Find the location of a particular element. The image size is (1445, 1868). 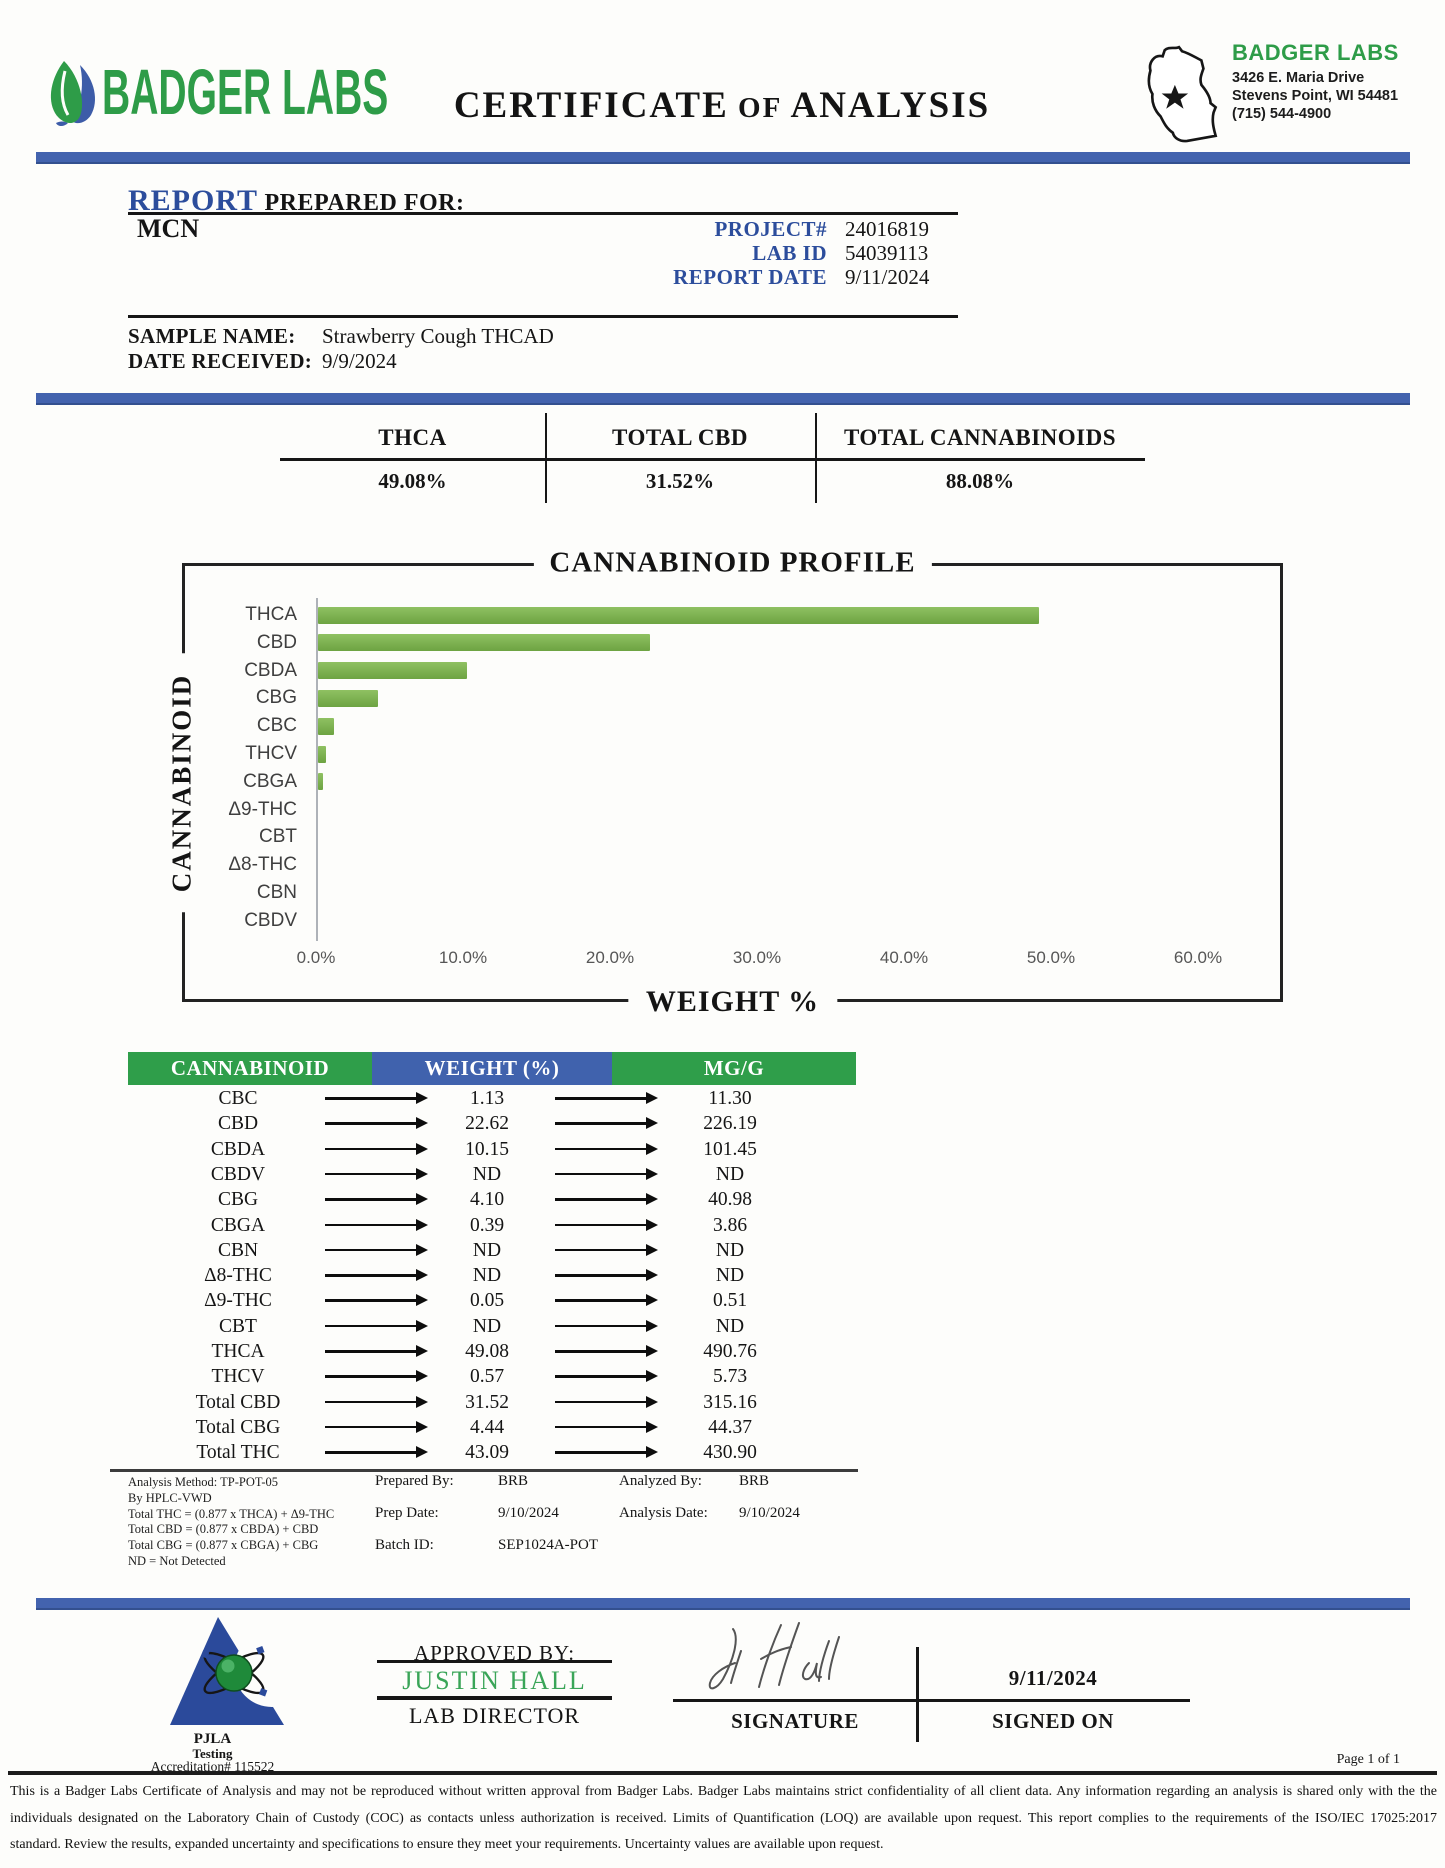

wisconsin-map-icon is located at coordinates (1182, 94).